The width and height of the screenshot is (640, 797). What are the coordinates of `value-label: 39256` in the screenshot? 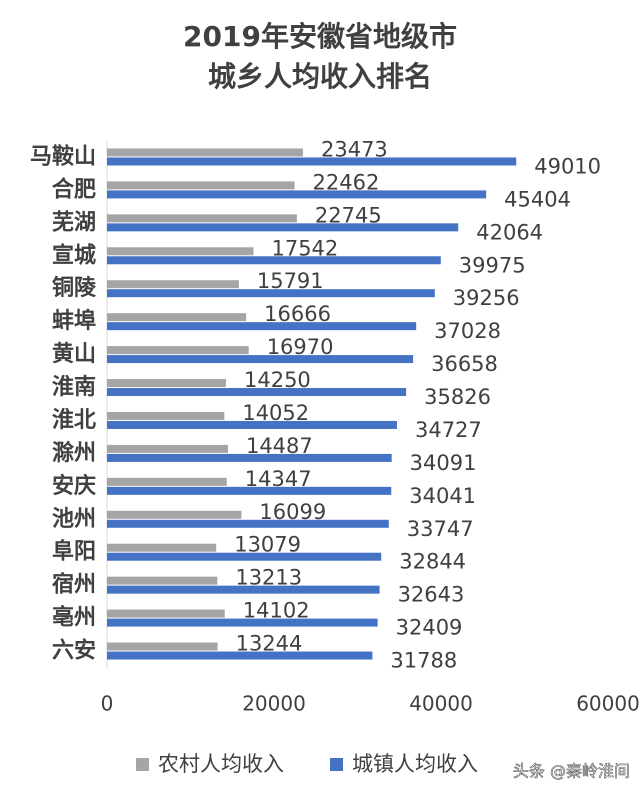 It's located at (486, 298).